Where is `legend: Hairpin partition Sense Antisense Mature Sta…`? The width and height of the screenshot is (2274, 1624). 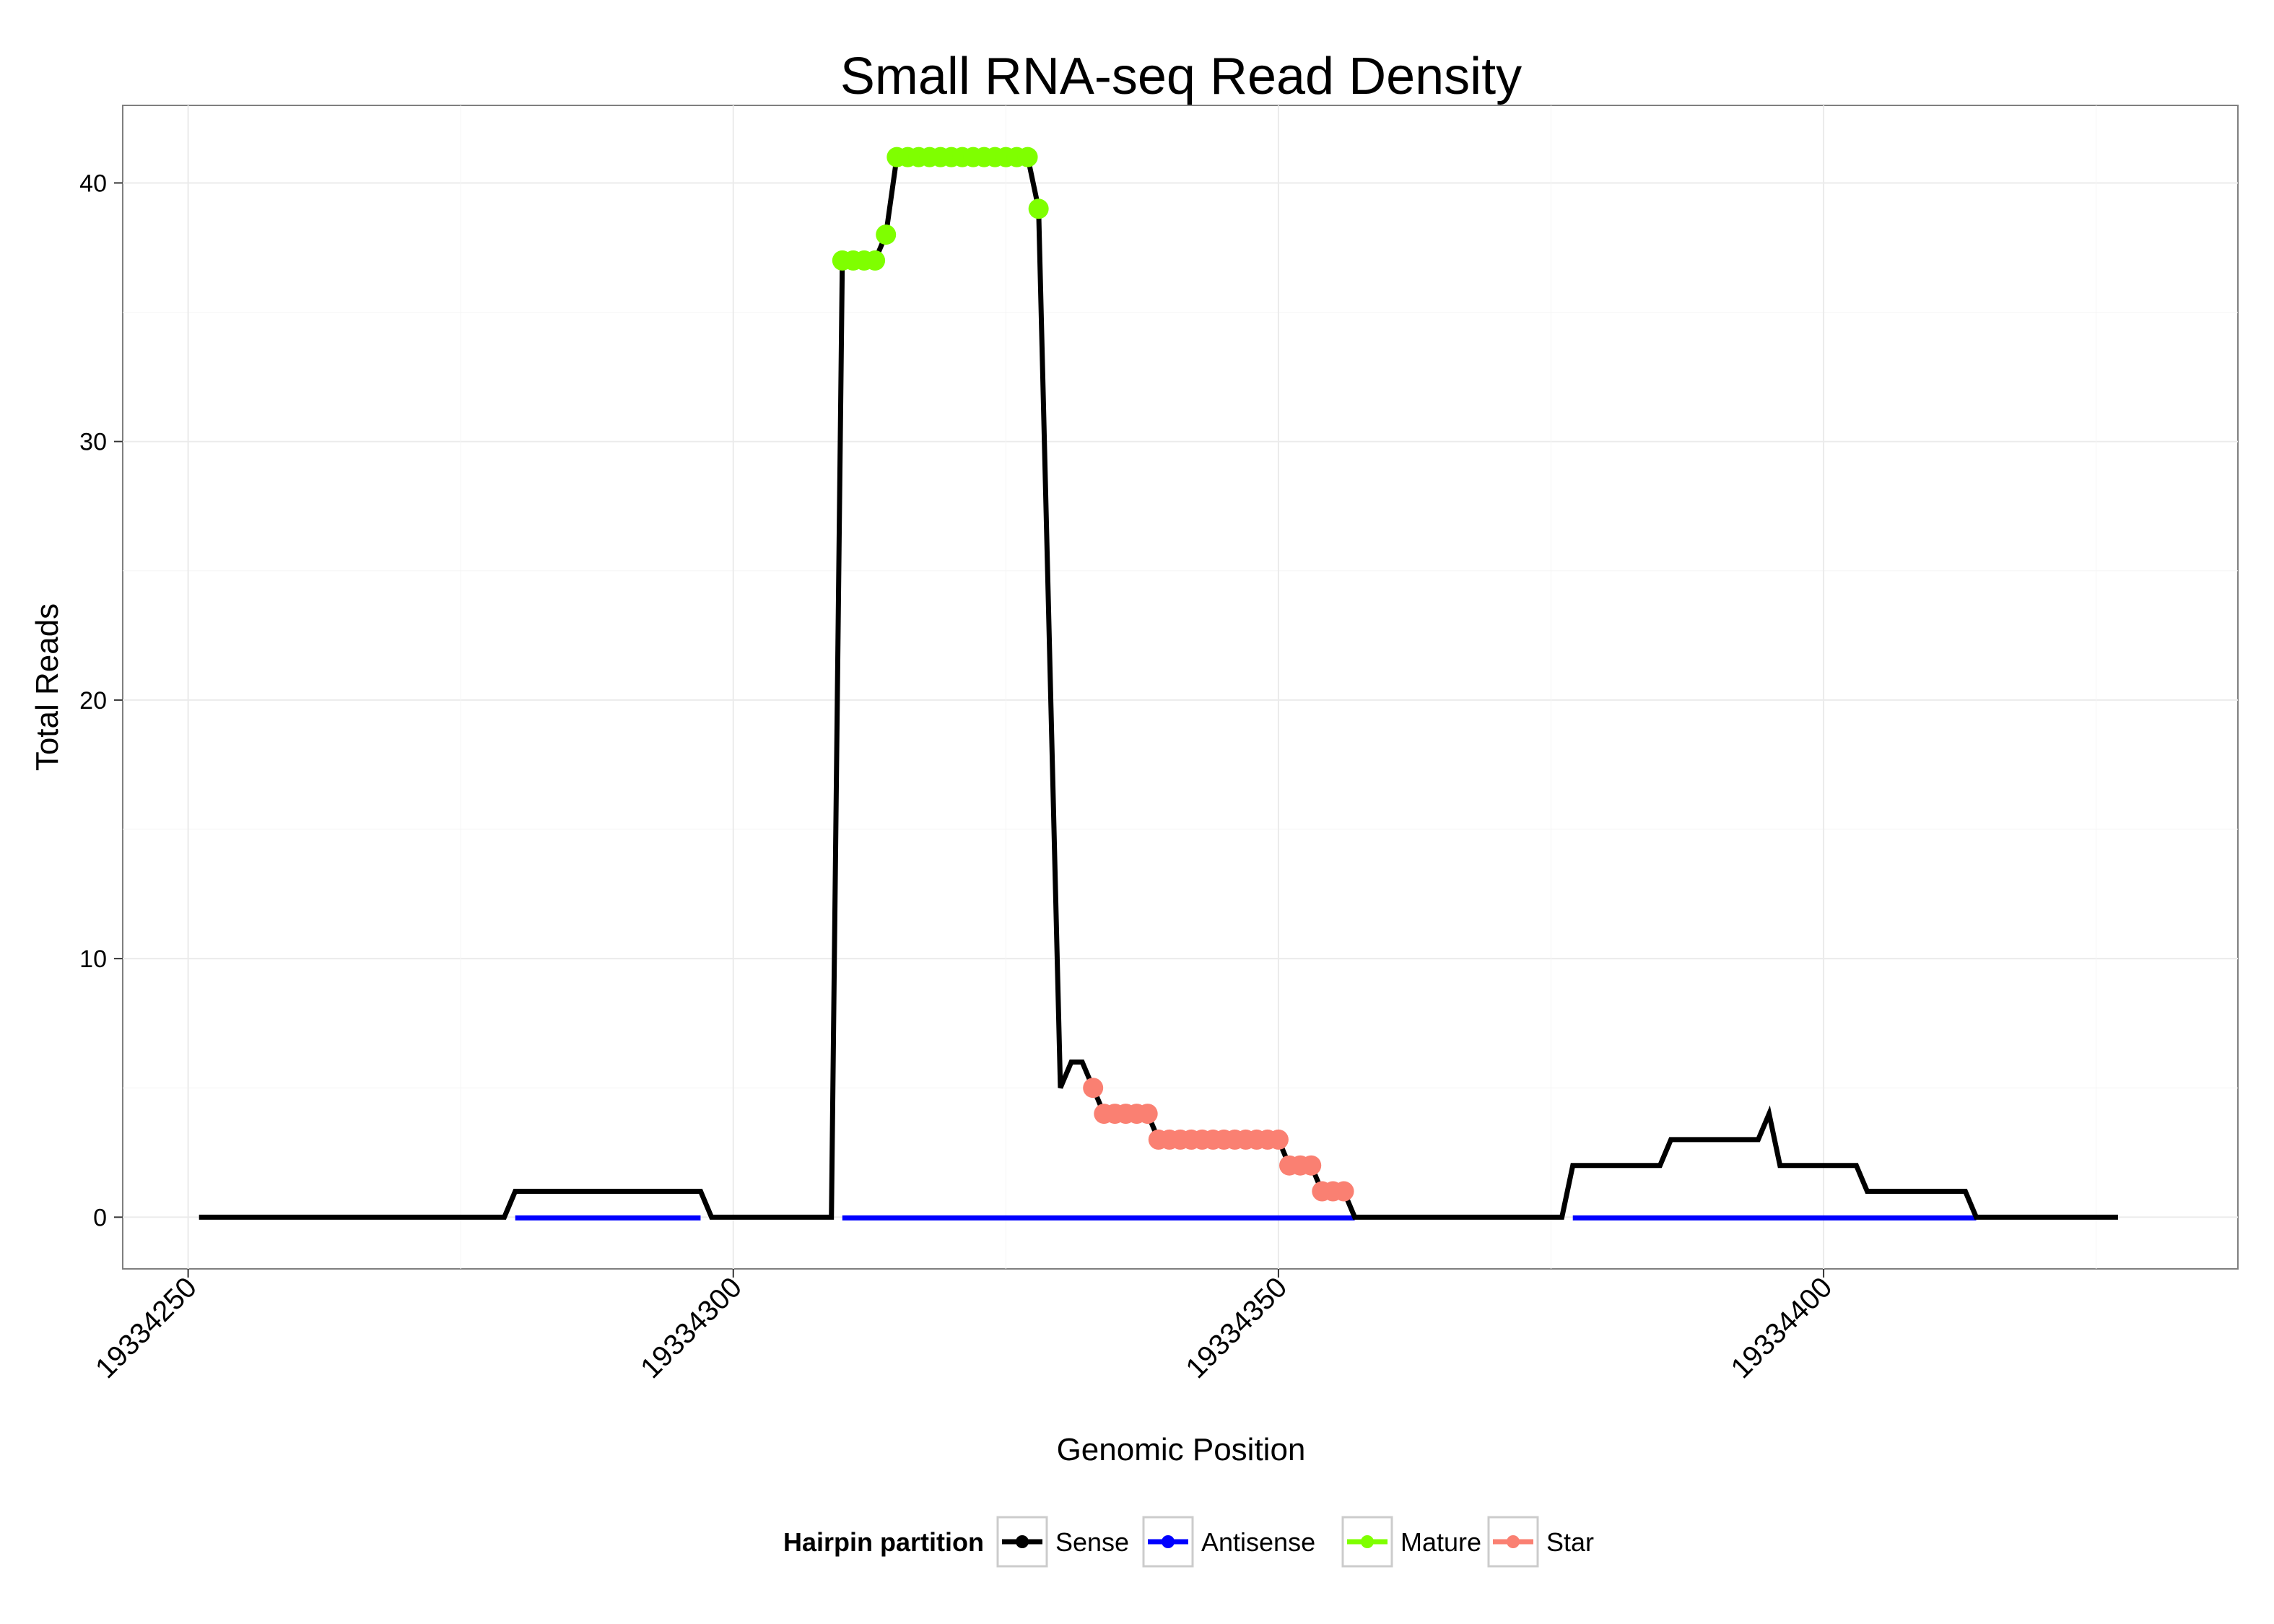
legend: Hairpin partition Sense Antisense Mature Sta… is located at coordinates (1189, 1542).